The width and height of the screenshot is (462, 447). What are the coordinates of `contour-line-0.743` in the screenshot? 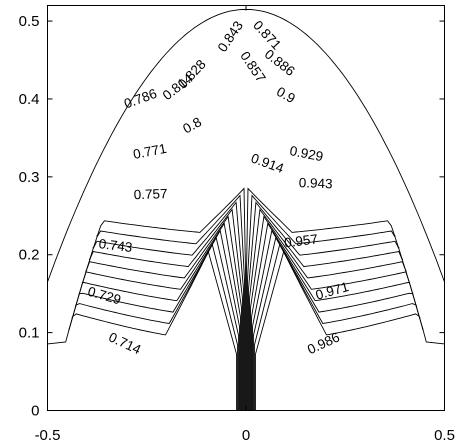 It's located at (155, 323).